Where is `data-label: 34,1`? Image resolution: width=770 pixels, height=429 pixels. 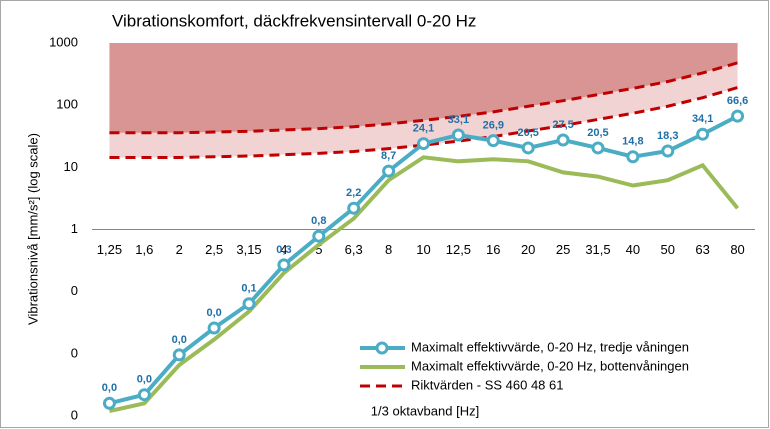 data-label: 34,1 is located at coordinates (702, 119).